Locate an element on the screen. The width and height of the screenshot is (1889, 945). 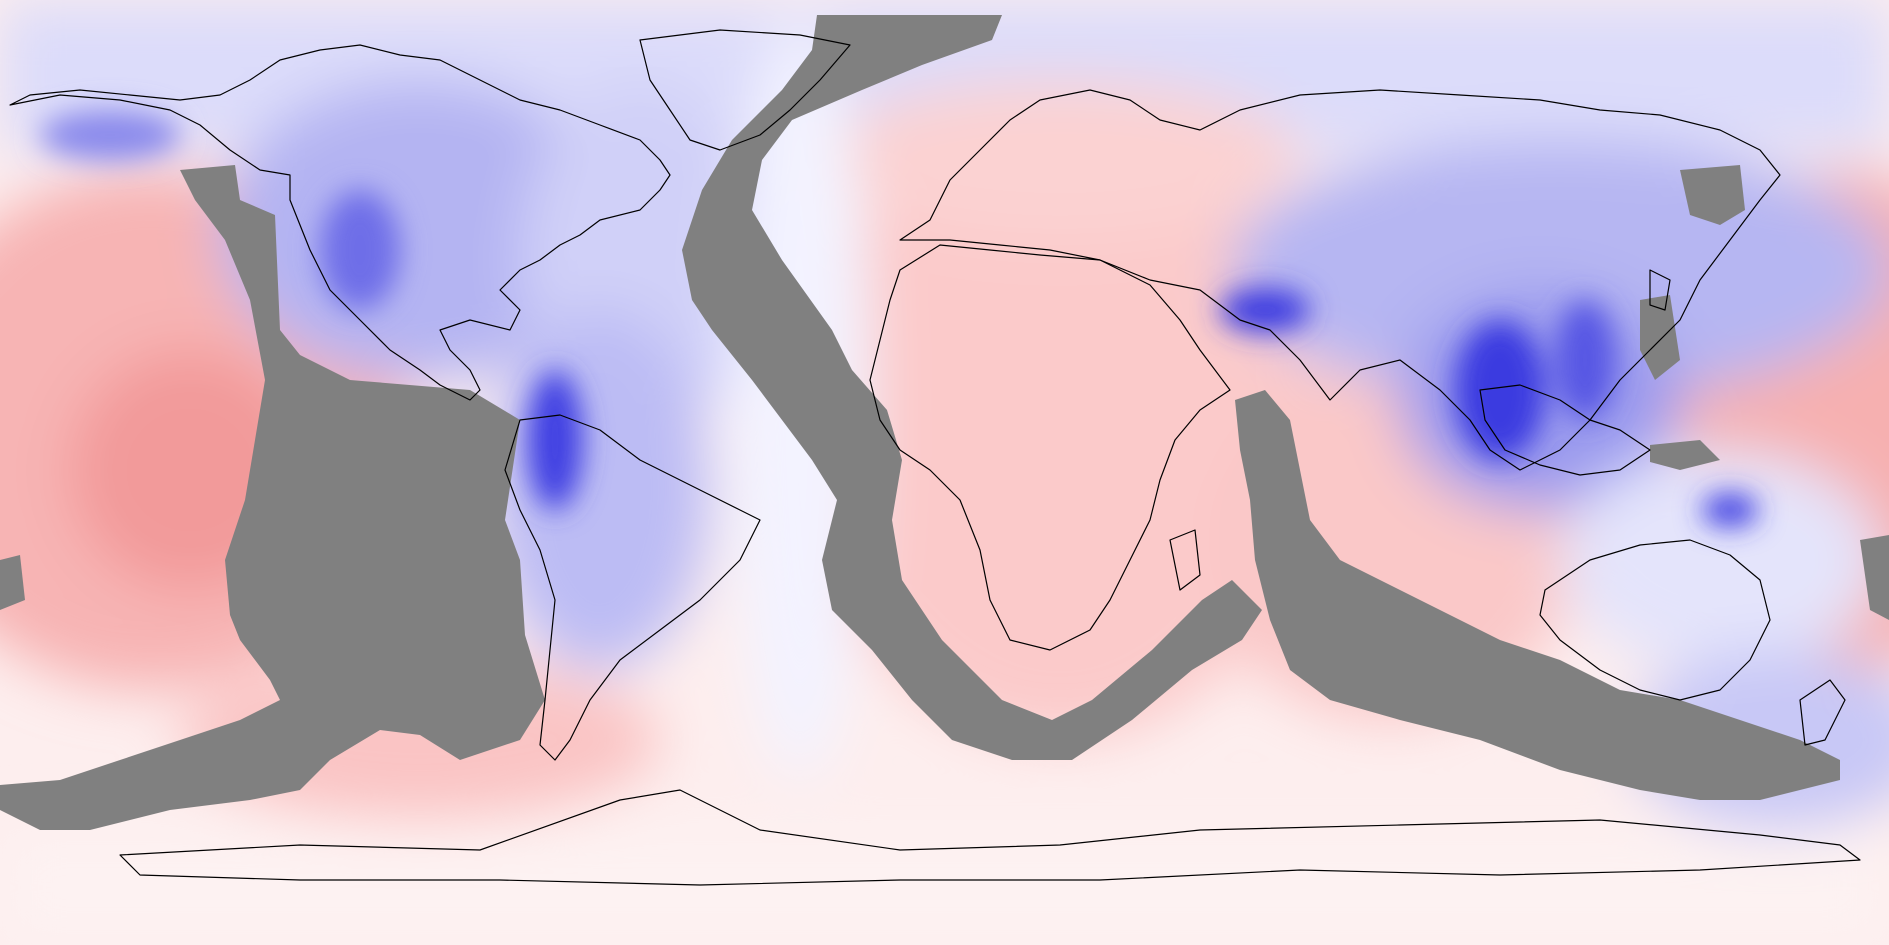
greenland-coastline is located at coordinates (745, 90).